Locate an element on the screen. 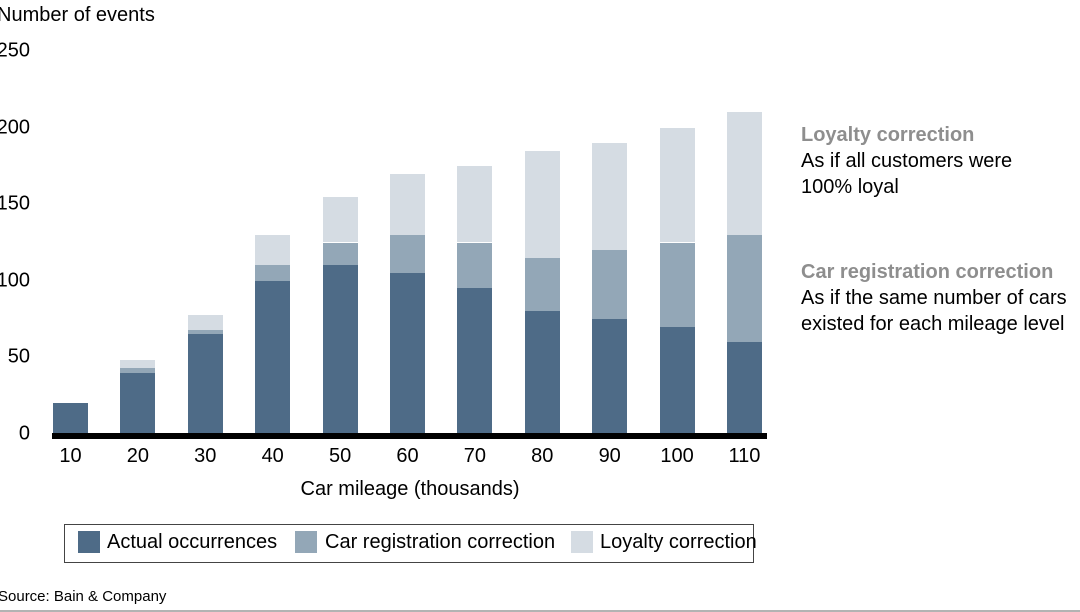 The height and width of the screenshot is (612, 1080). x-axis-tick-label: 70 is located at coordinates (475, 456).